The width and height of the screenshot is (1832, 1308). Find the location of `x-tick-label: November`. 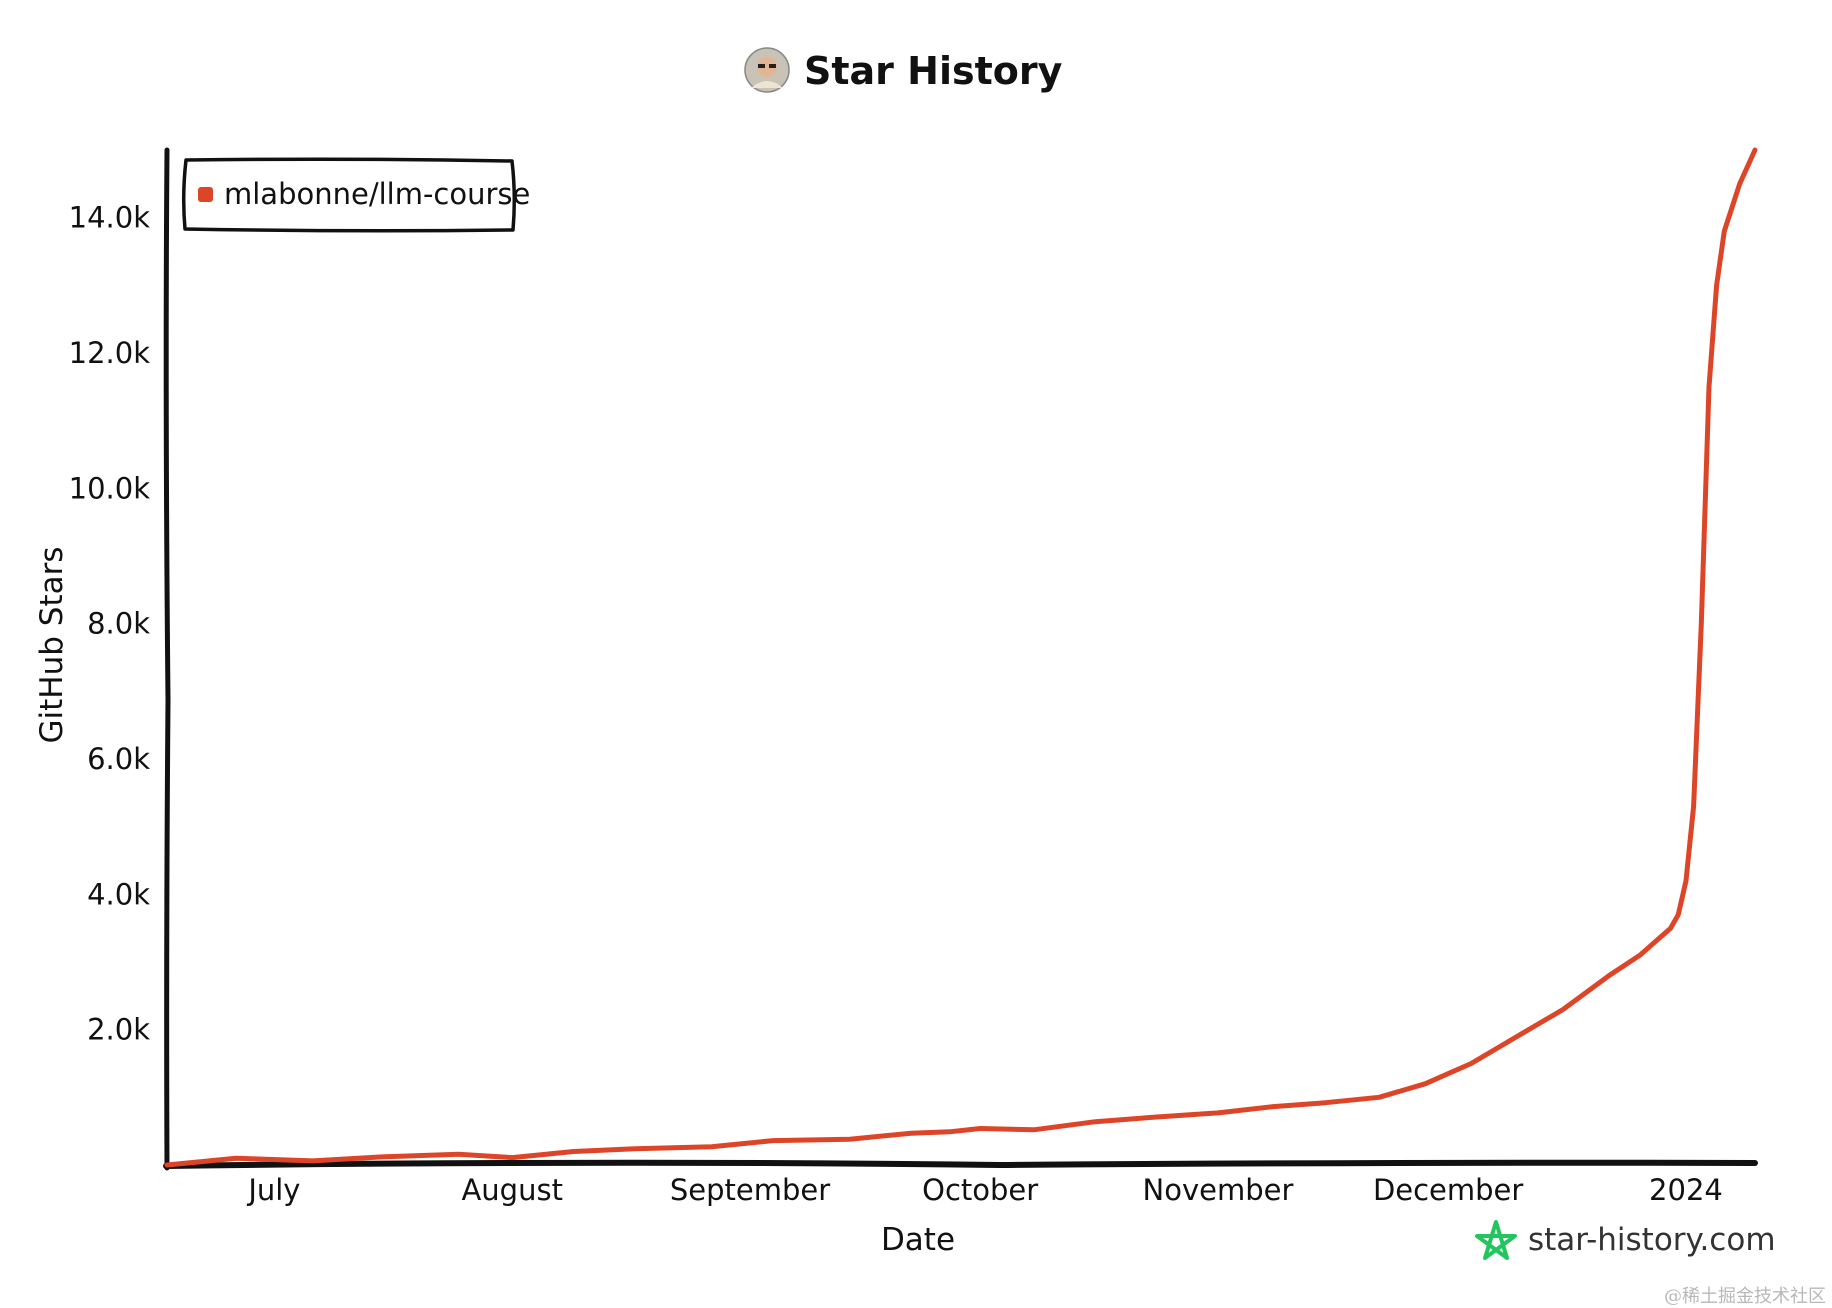

x-tick-label: November is located at coordinates (1218, 1190).